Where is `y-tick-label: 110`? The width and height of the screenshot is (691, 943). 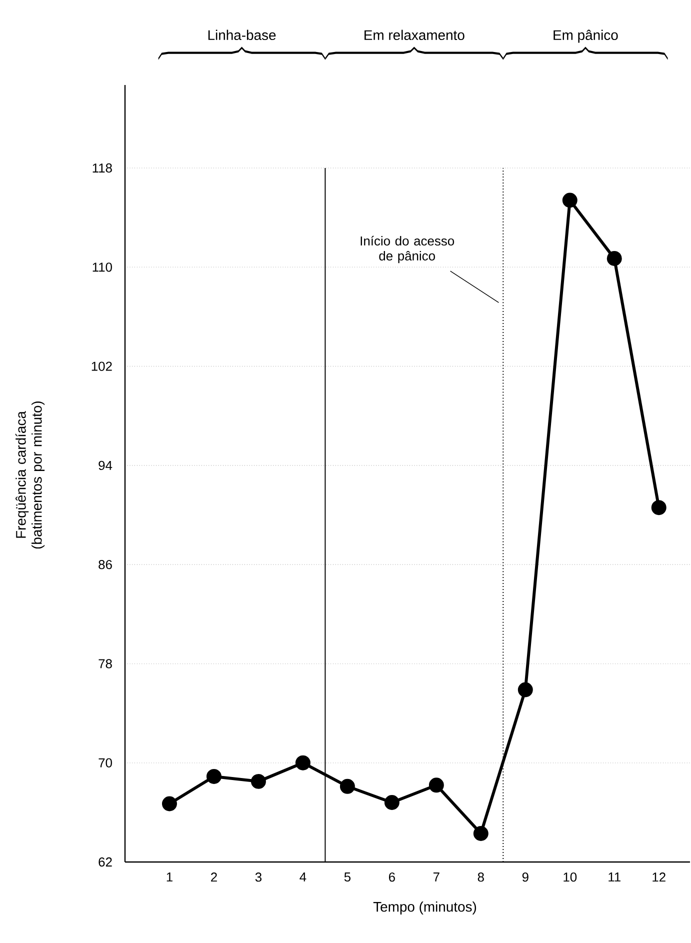
y-tick-label: 110 is located at coordinates (102, 267).